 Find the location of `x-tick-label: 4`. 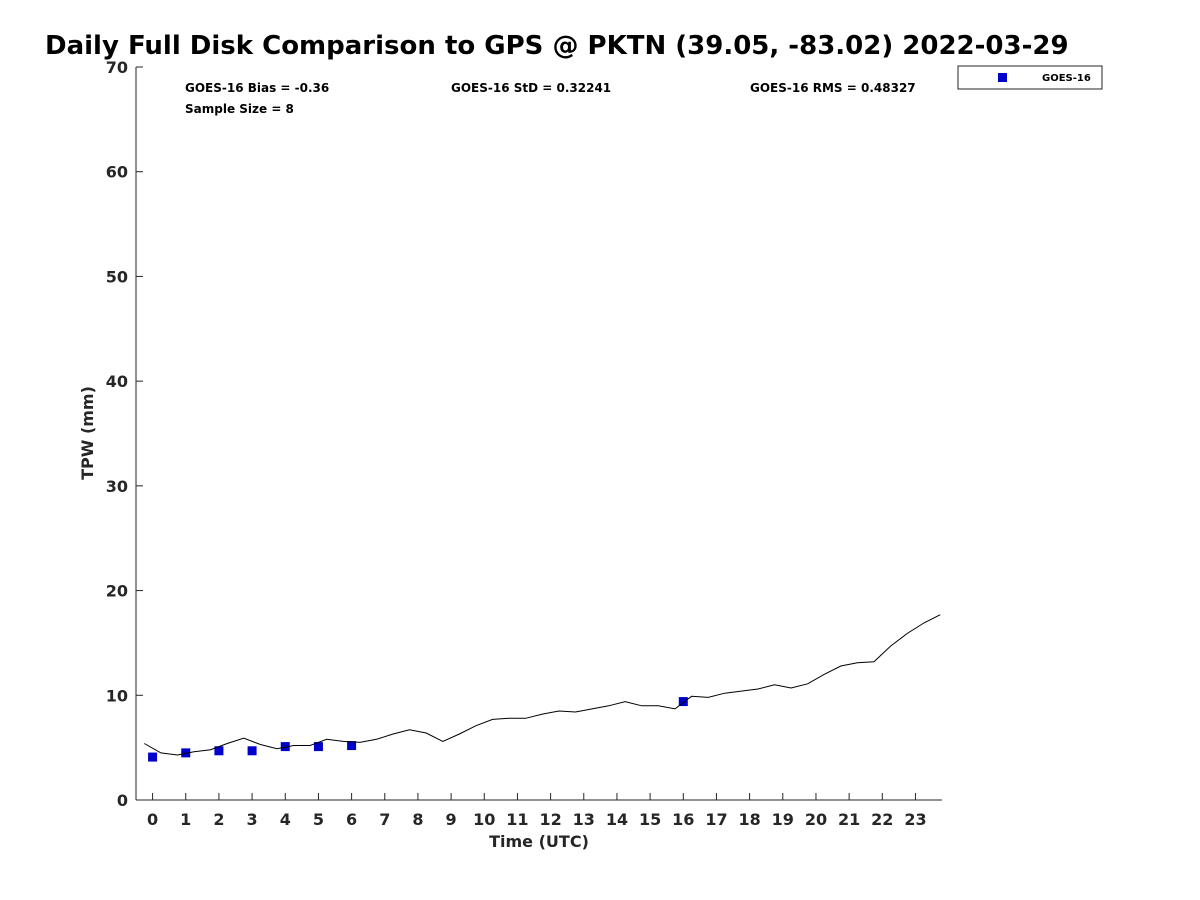

x-tick-label: 4 is located at coordinates (285, 819).